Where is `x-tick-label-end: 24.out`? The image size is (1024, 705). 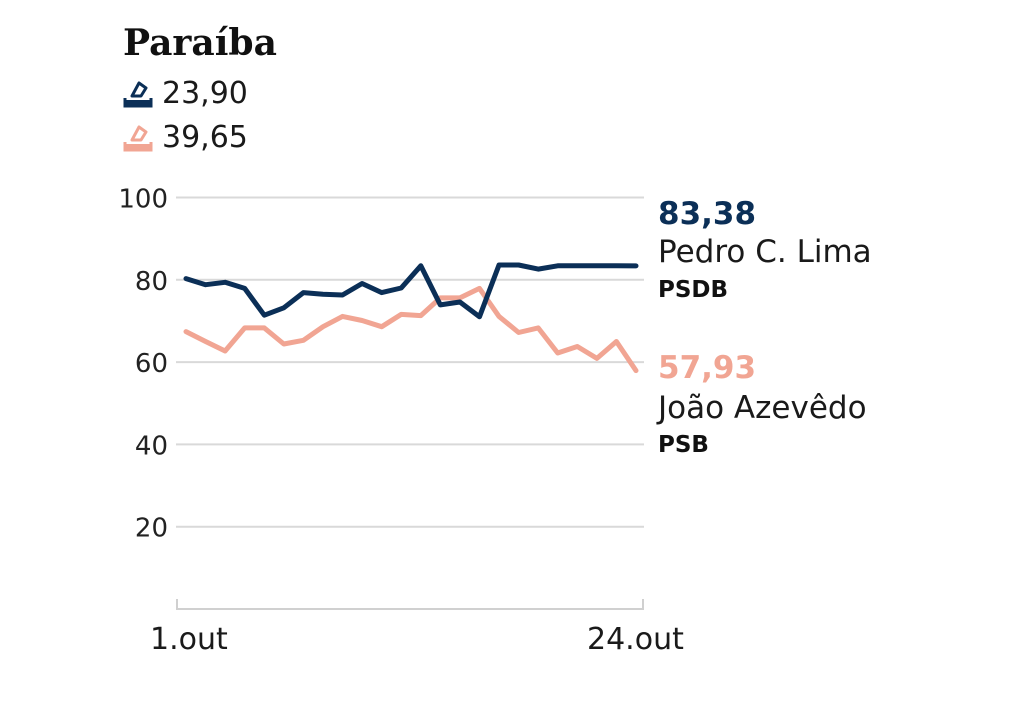
x-tick-label-end: 24.out is located at coordinates (635, 639).